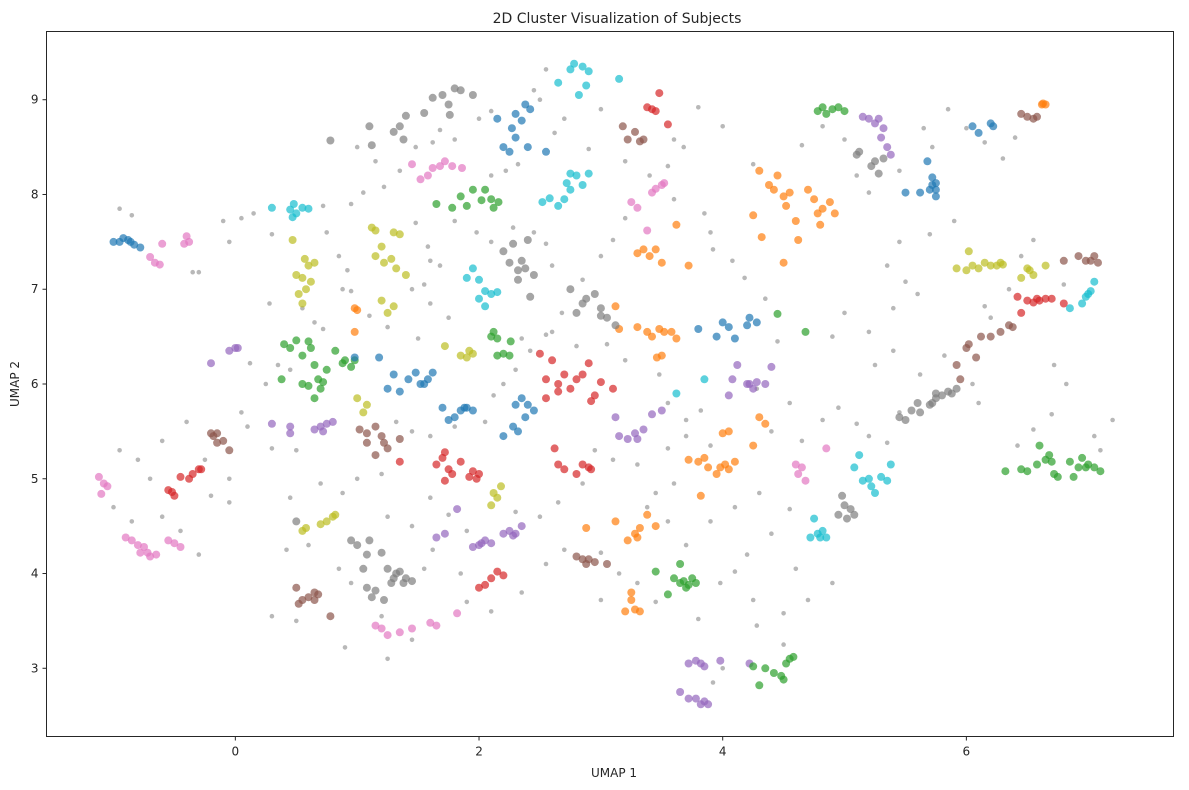 Image resolution: width=1189 pixels, height=790 pixels. I want to click on x-tick-label: 4, so click(723, 752).